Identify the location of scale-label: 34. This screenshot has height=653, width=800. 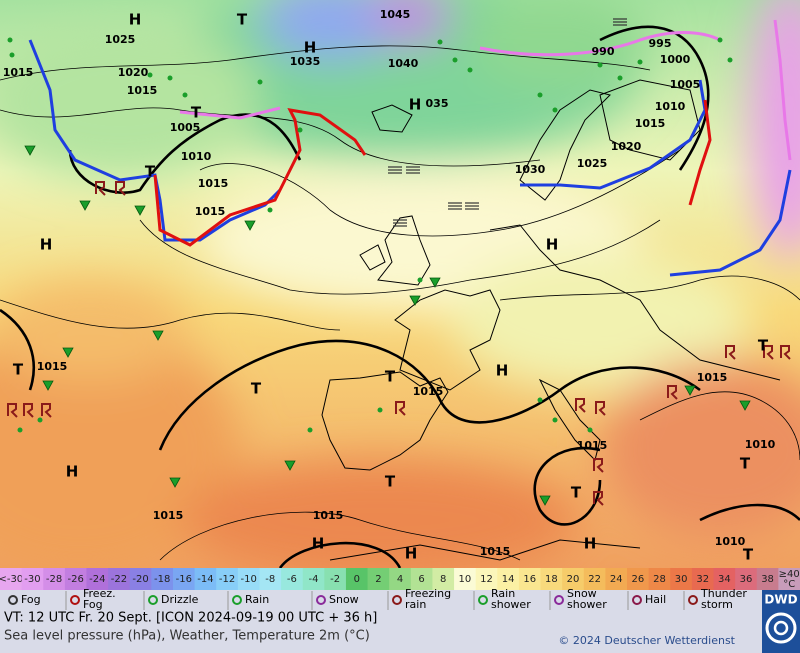
(724, 579).